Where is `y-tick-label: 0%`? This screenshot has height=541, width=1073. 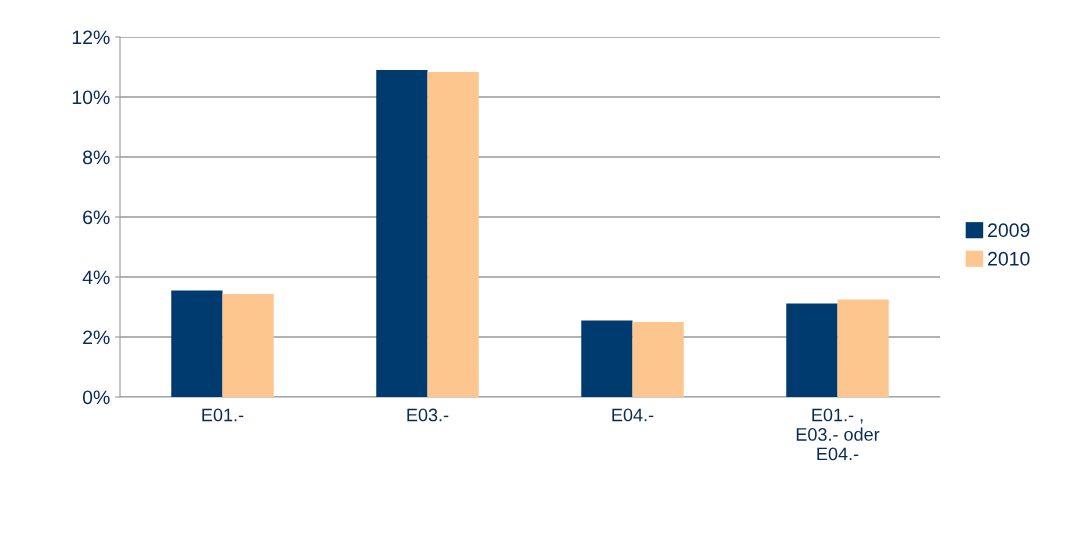
y-tick-label: 0% is located at coordinates (96, 397).